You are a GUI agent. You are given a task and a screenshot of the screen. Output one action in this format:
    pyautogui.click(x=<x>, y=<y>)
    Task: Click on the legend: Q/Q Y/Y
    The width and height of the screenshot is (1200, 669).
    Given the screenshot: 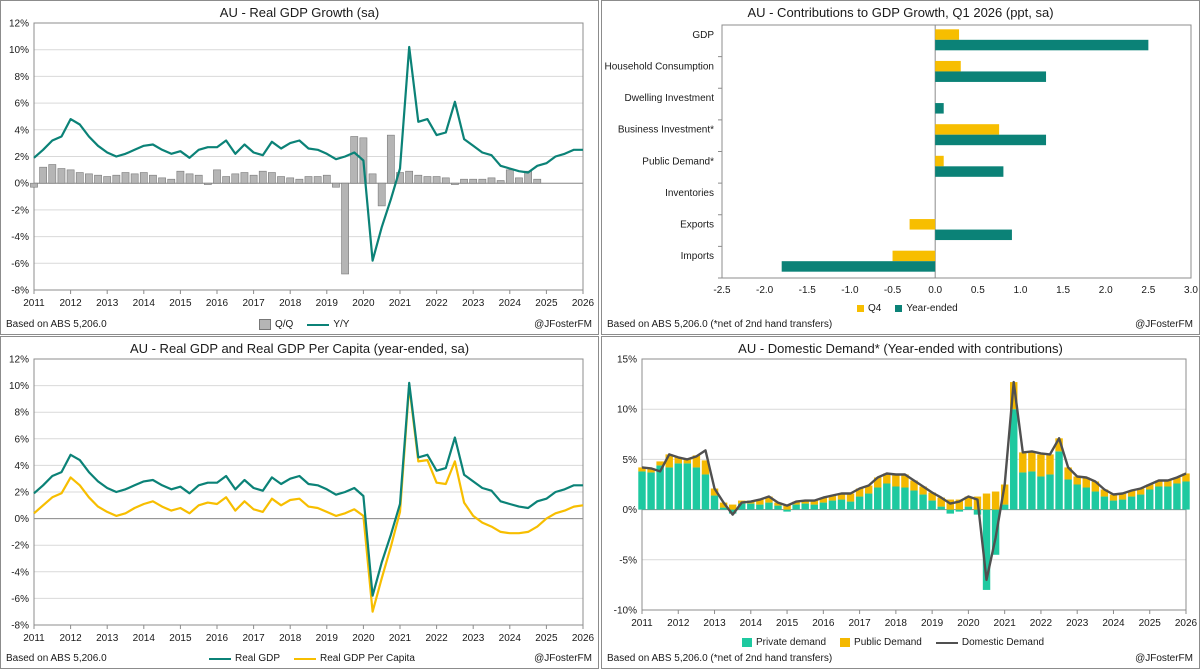 What is the action you would take?
    pyautogui.click(x=304, y=324)
    